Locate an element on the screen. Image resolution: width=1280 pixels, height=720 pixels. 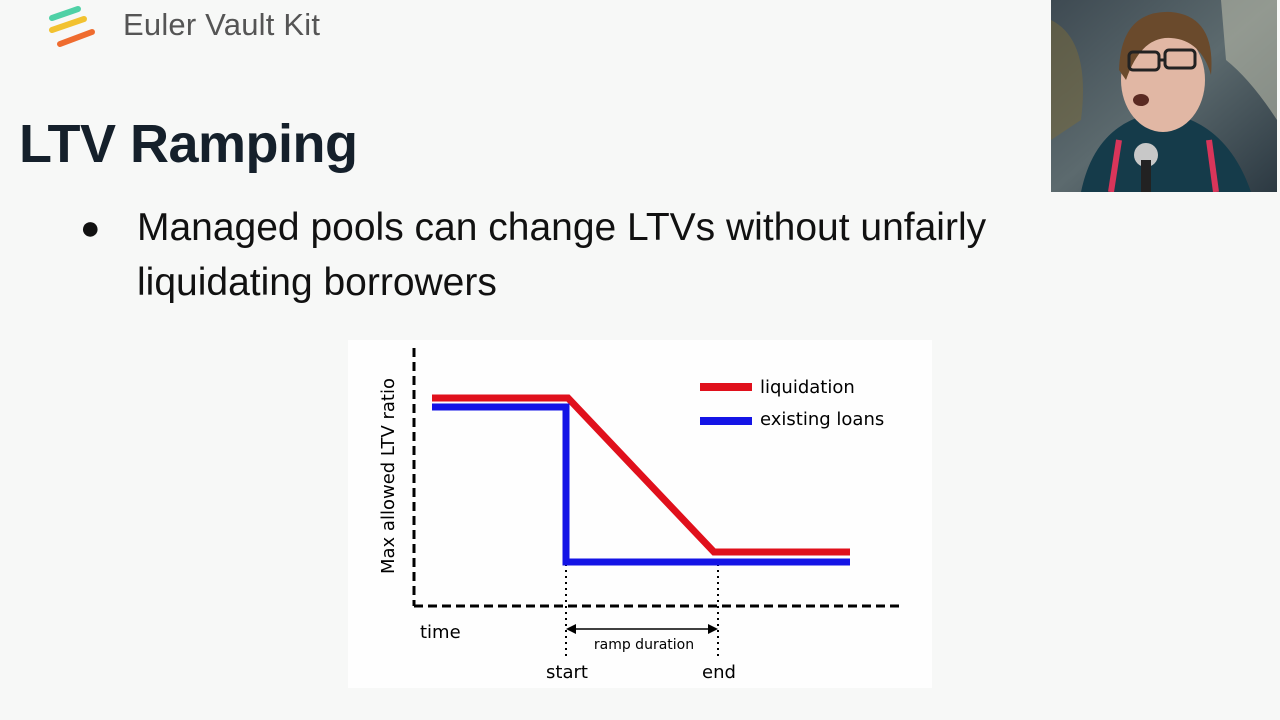
euler-logo-icon is located at coordinates (72, 26).